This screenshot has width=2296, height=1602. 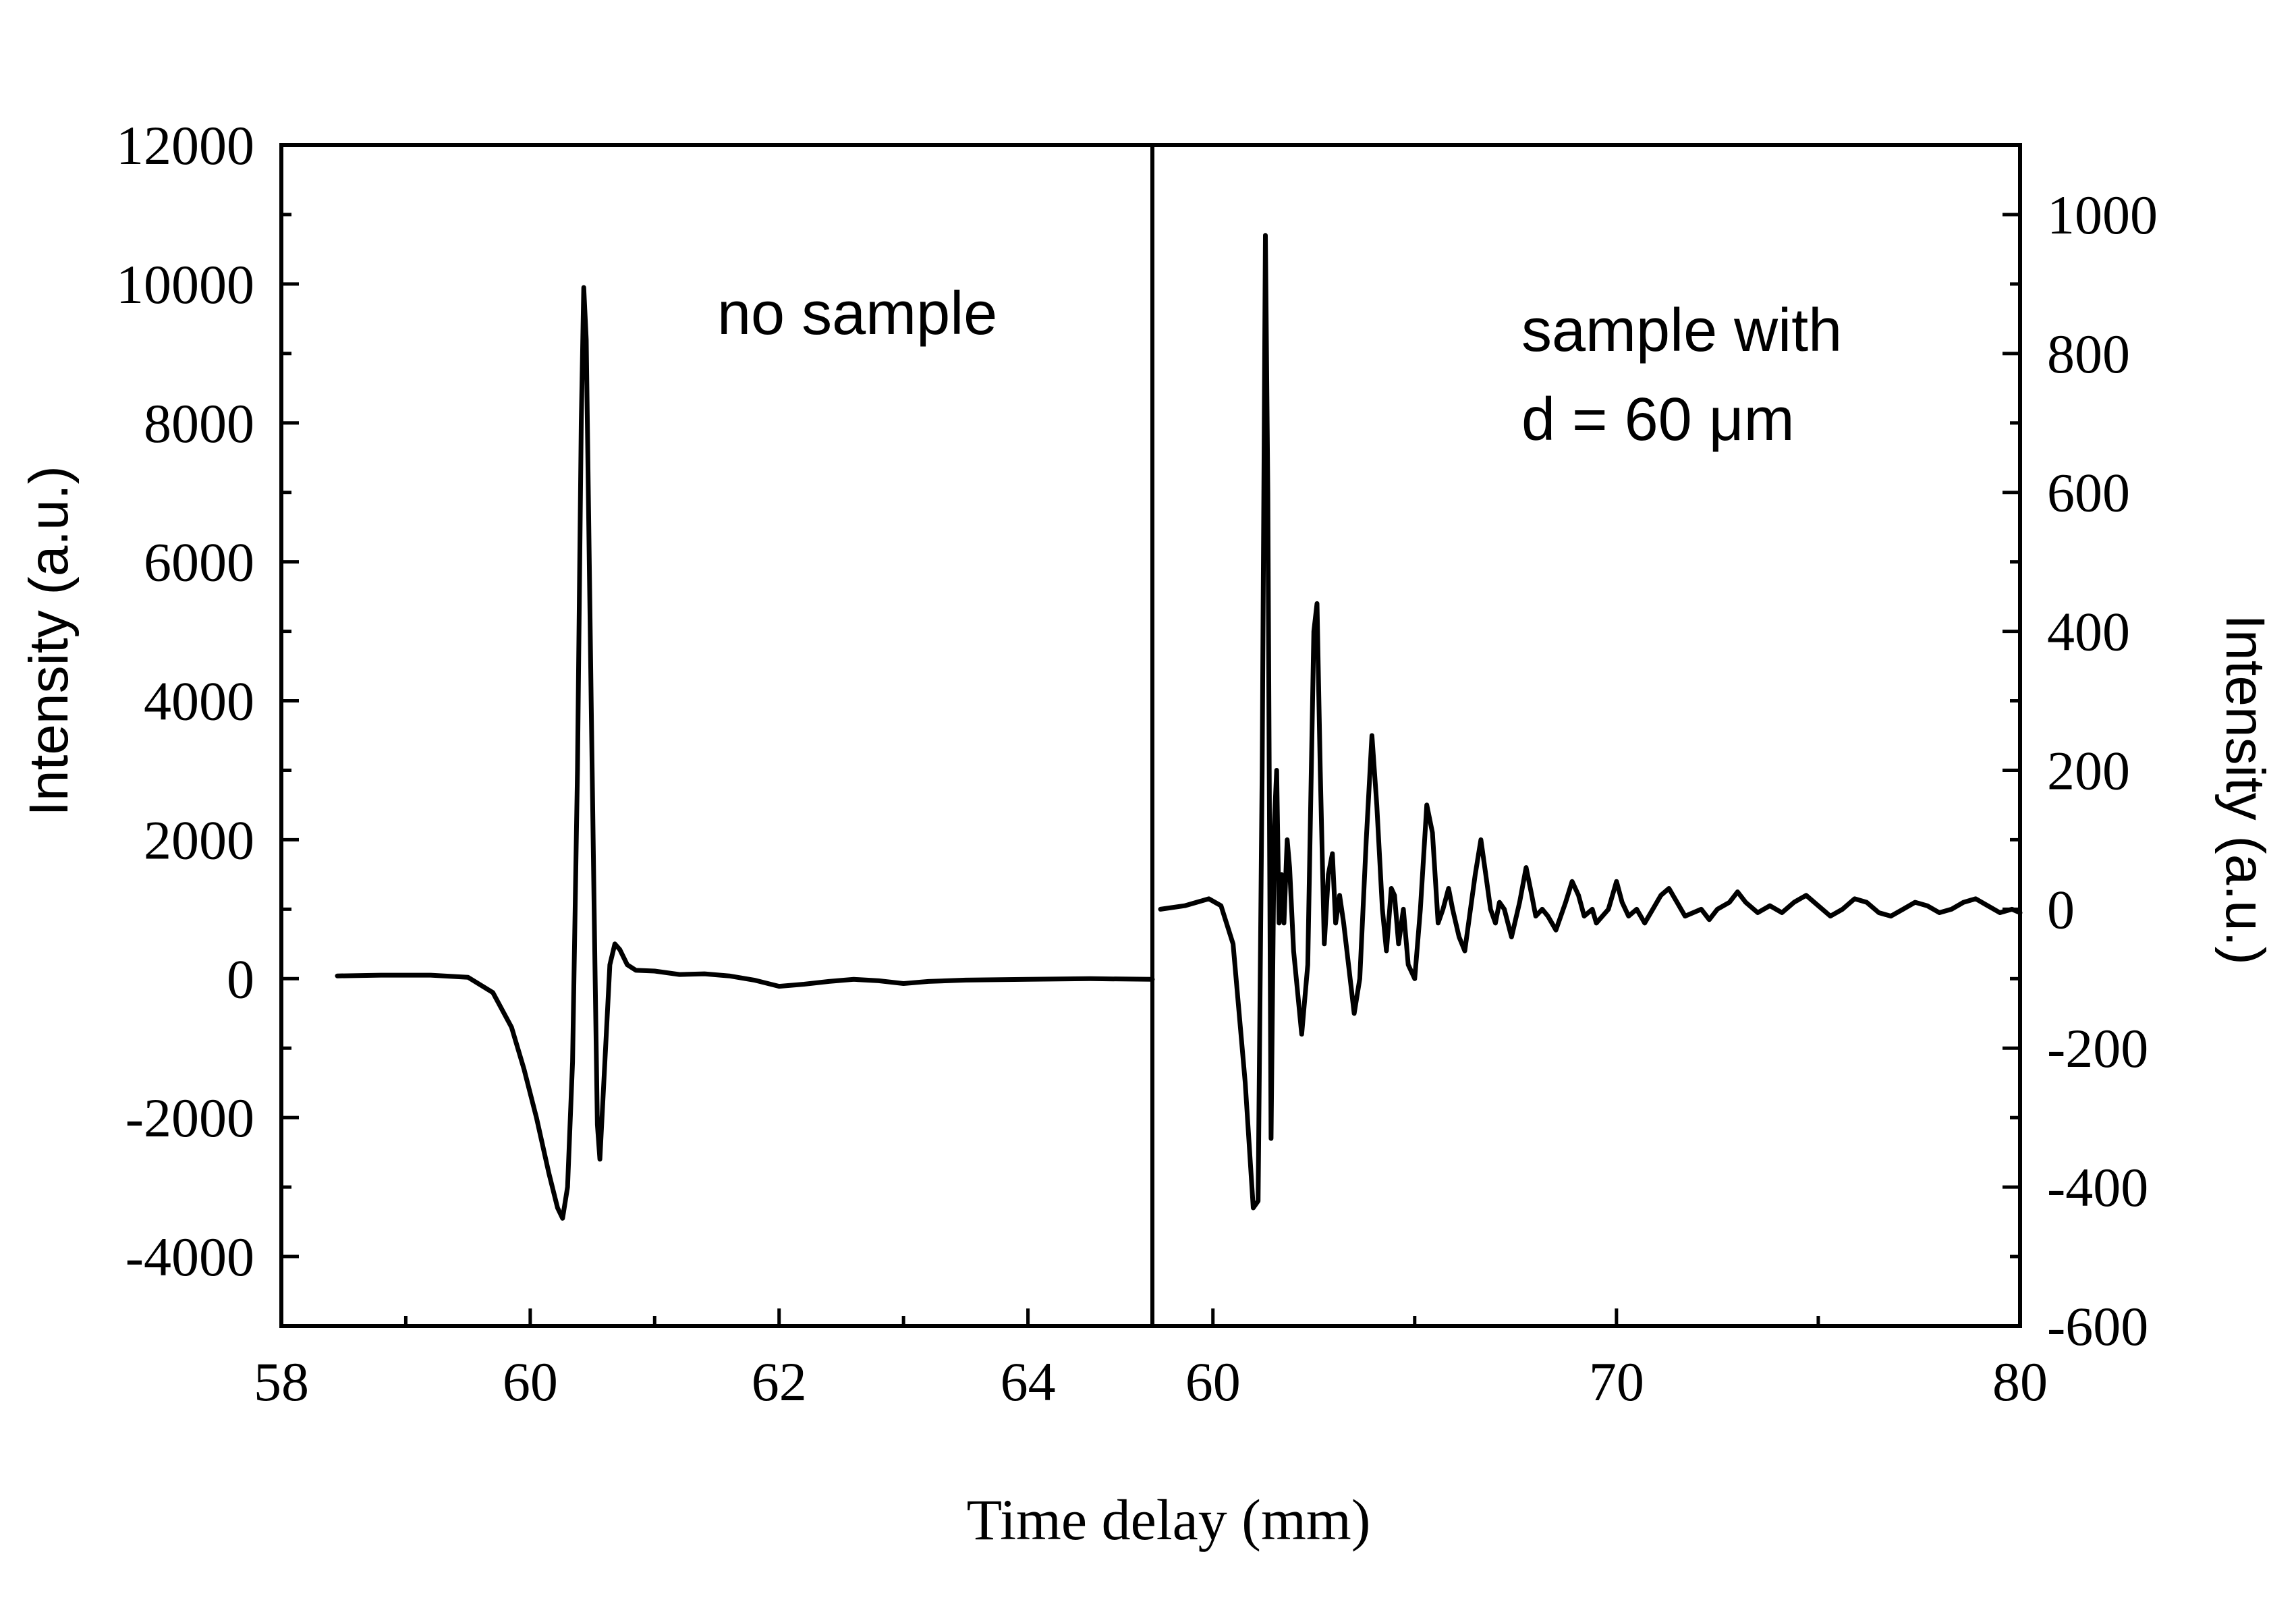 I want to click on y-tick-label: 1000, so click(x=2102, y=215).